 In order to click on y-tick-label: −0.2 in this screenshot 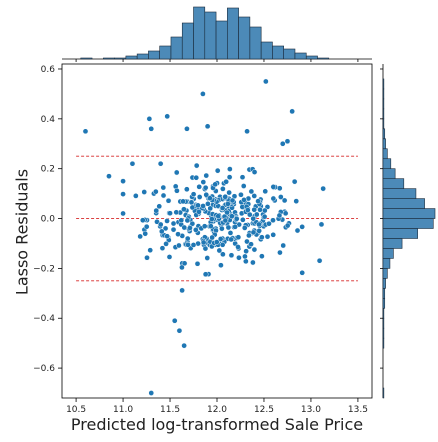, I will do `click(44, 269)`.